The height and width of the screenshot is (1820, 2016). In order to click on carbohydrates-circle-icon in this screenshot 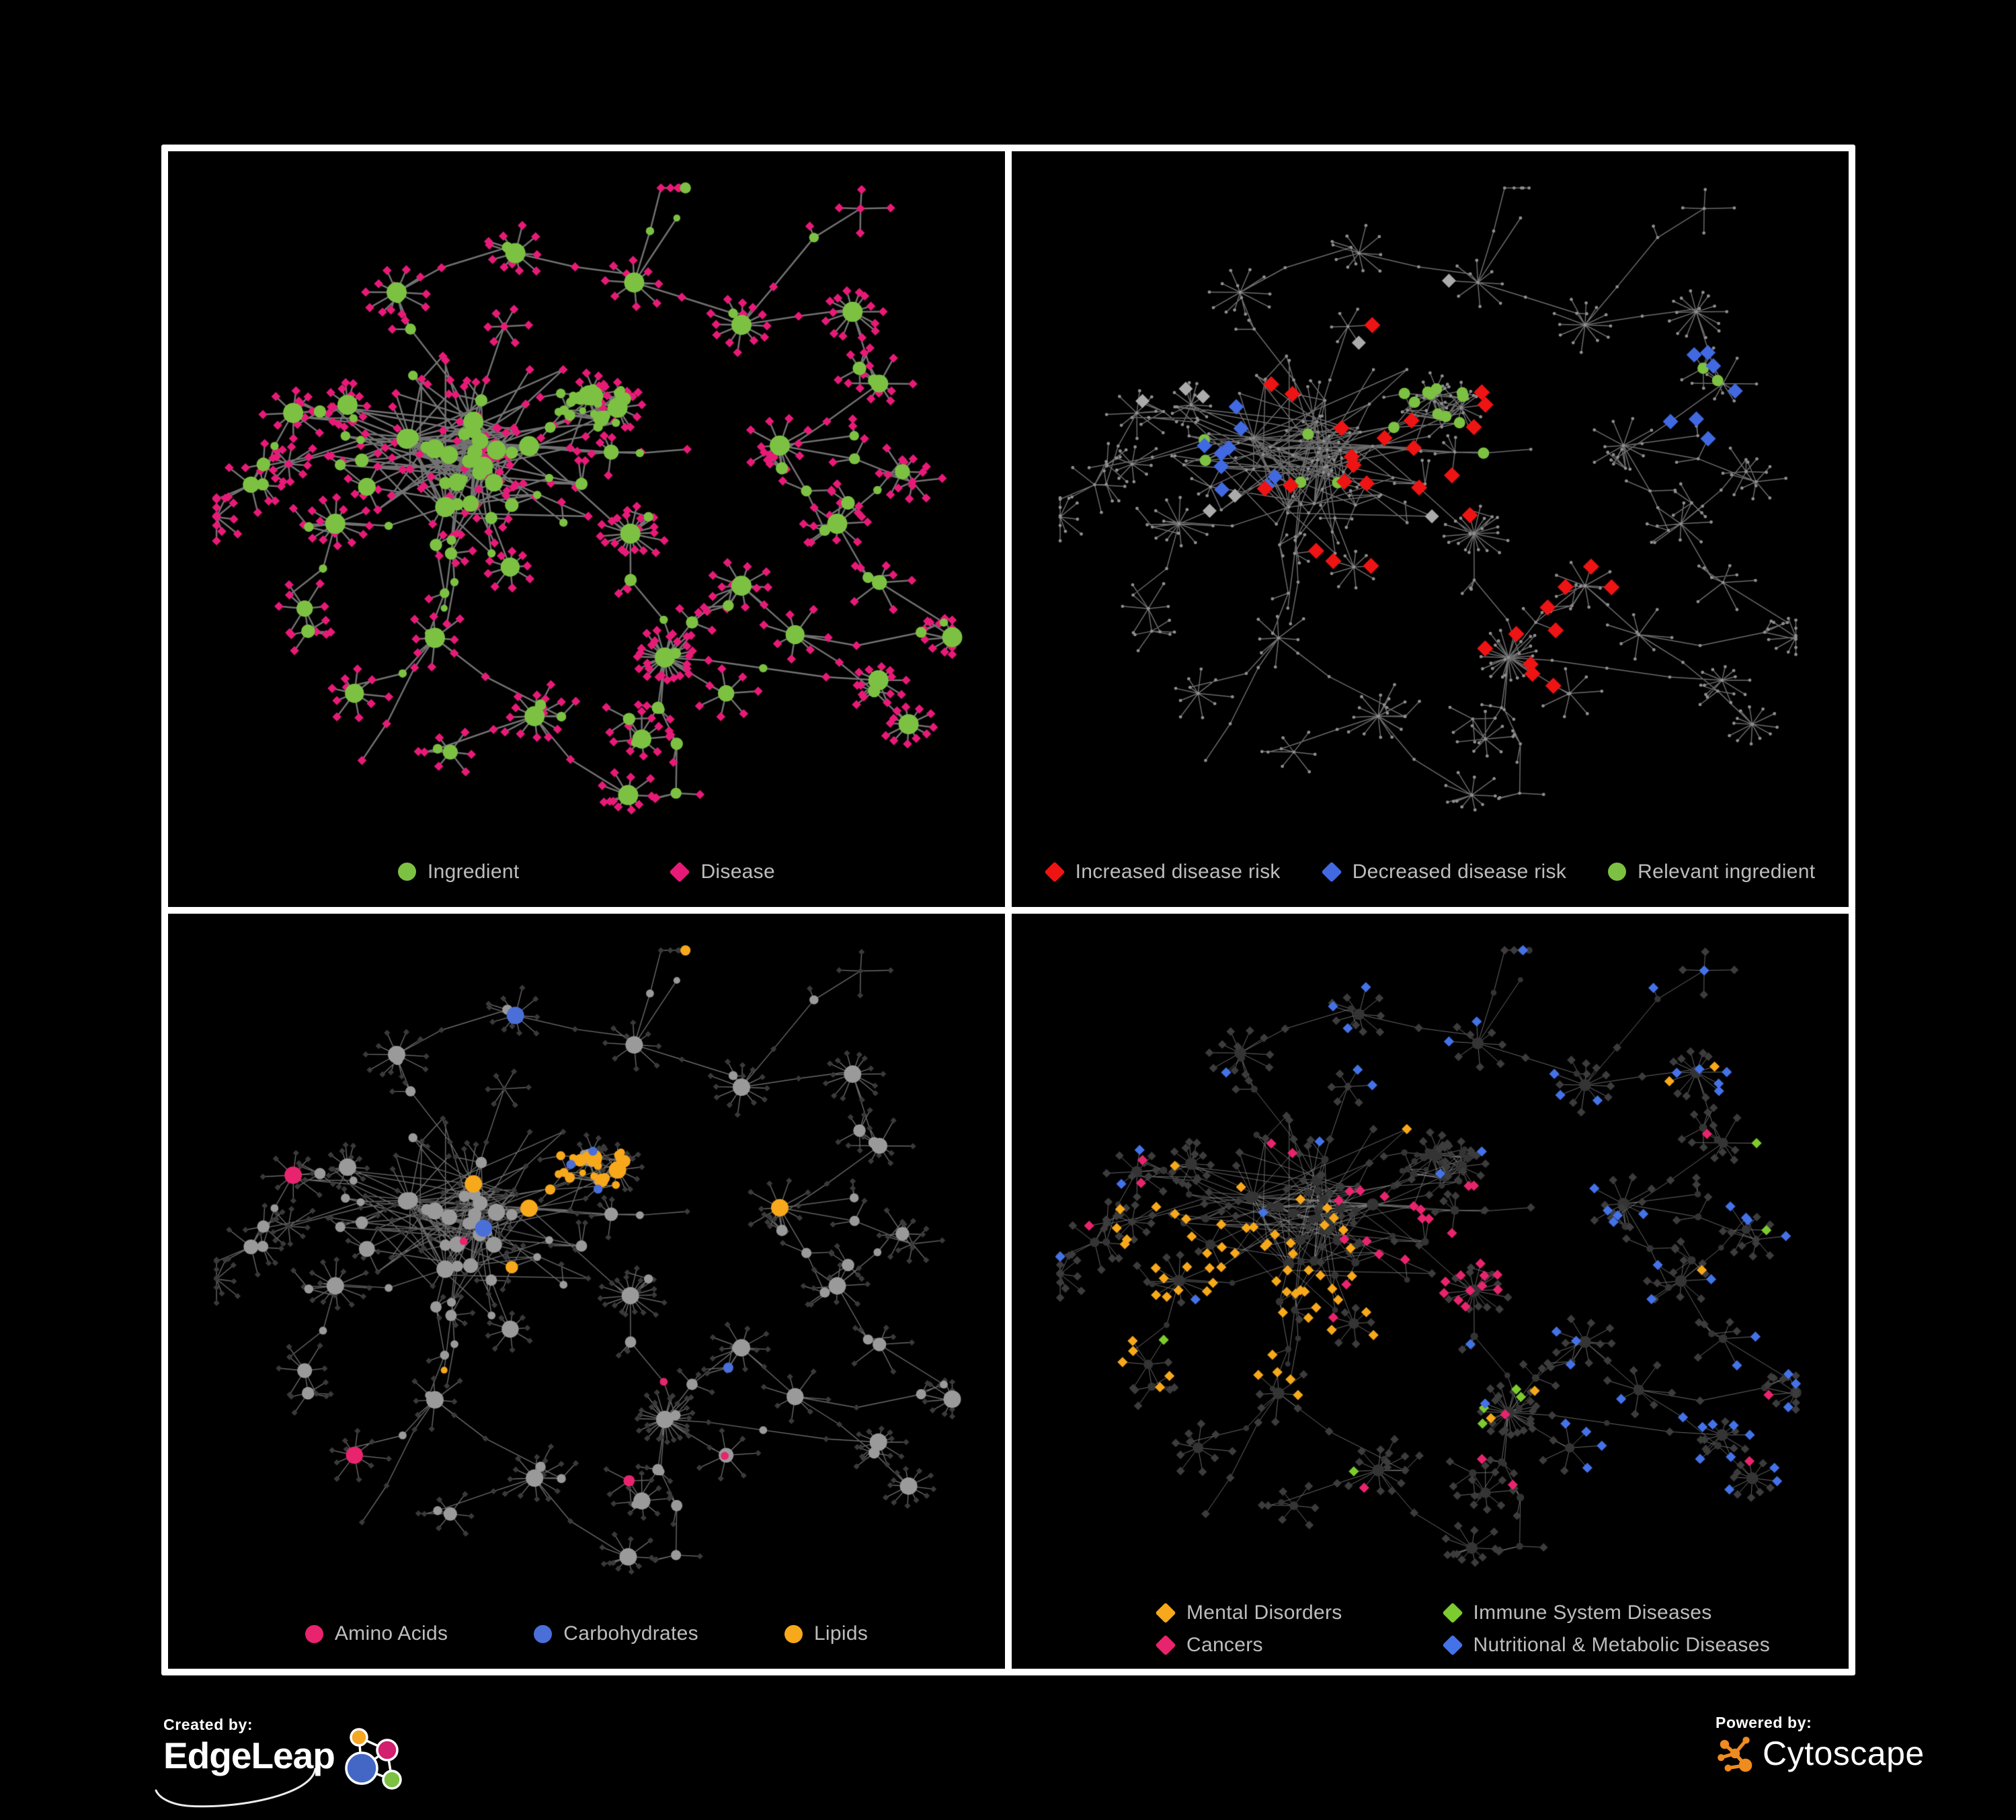, I will do `click(543, 1633)`.